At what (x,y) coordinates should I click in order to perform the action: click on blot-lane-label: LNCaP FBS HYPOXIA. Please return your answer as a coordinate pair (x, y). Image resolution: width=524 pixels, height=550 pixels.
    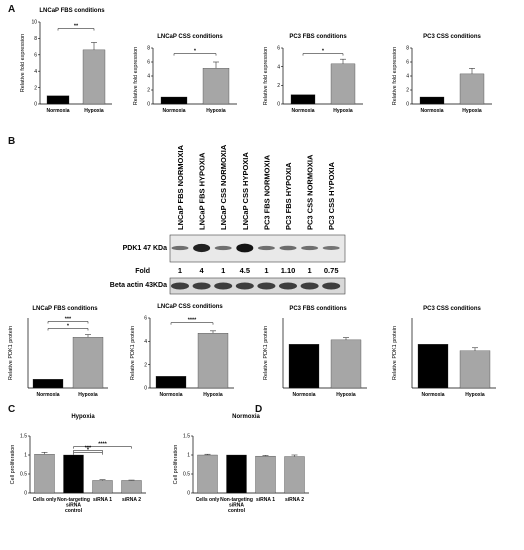
    Looking at the image, I should click on (202, 191).